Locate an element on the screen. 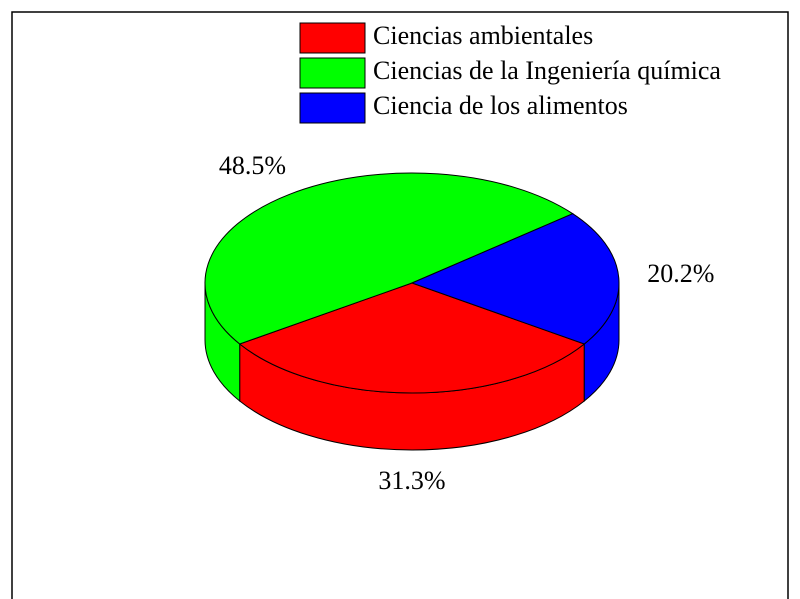 The height and width of the screenshot is (599, 800). legend-label: Ciencias de la Ingeniería química is located at coordinates (547, 70).